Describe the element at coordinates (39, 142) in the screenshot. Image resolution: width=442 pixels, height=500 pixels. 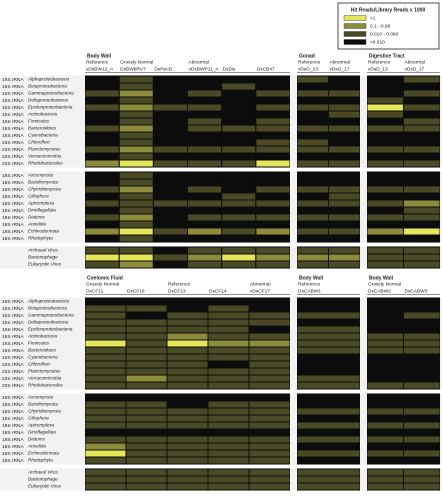
I see `row-label: Chloroflexi` at that location.